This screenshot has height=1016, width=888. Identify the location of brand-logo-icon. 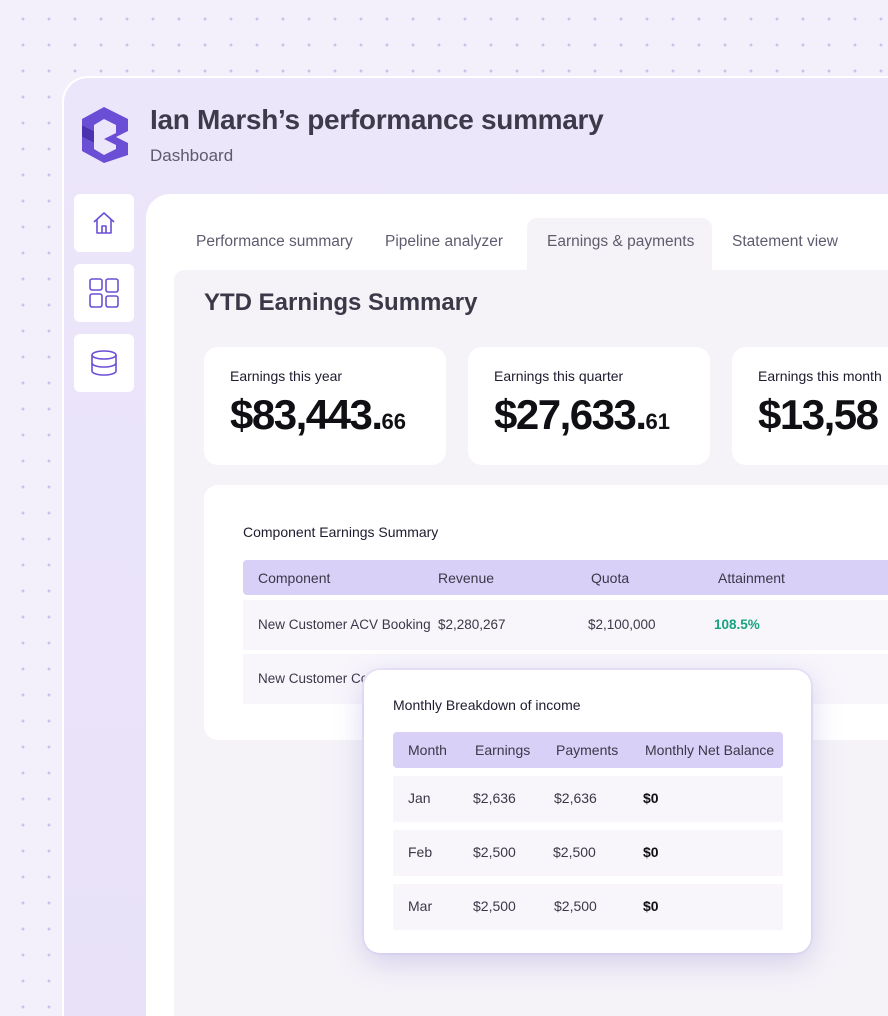
(105, 135).